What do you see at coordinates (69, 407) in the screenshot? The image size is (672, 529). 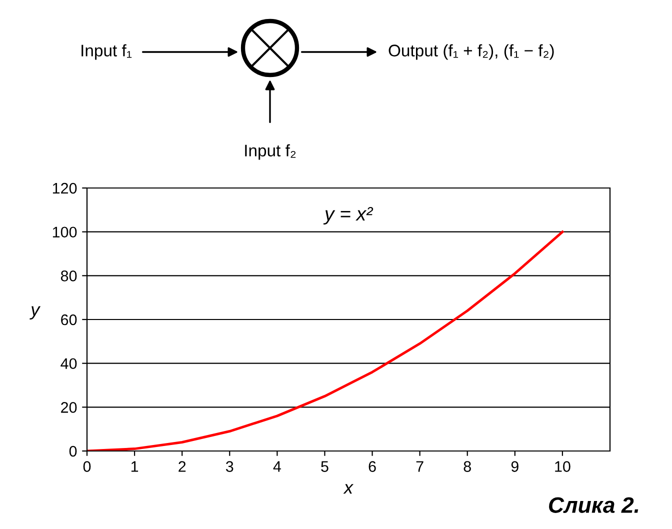 I see `y-tick-label: 20` at bounding box center [69, 407].